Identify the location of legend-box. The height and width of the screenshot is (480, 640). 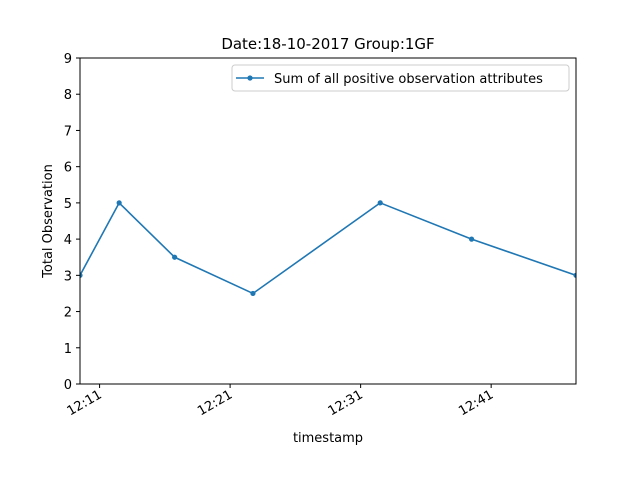
(400, 78).